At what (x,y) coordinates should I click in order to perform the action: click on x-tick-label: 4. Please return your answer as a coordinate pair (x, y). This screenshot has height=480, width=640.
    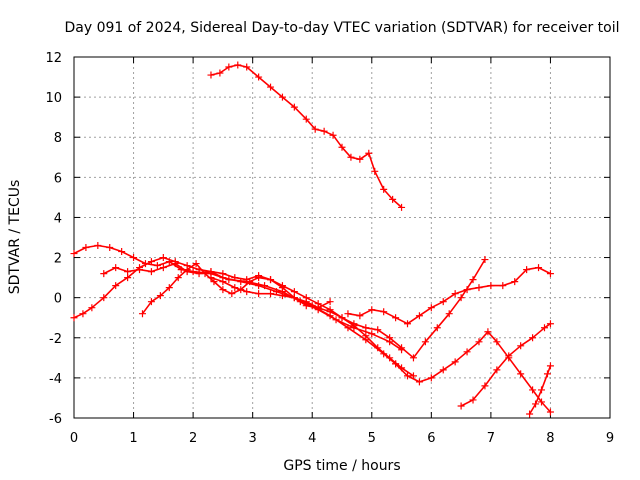
    Looking at the image, I should click on (312, 438).